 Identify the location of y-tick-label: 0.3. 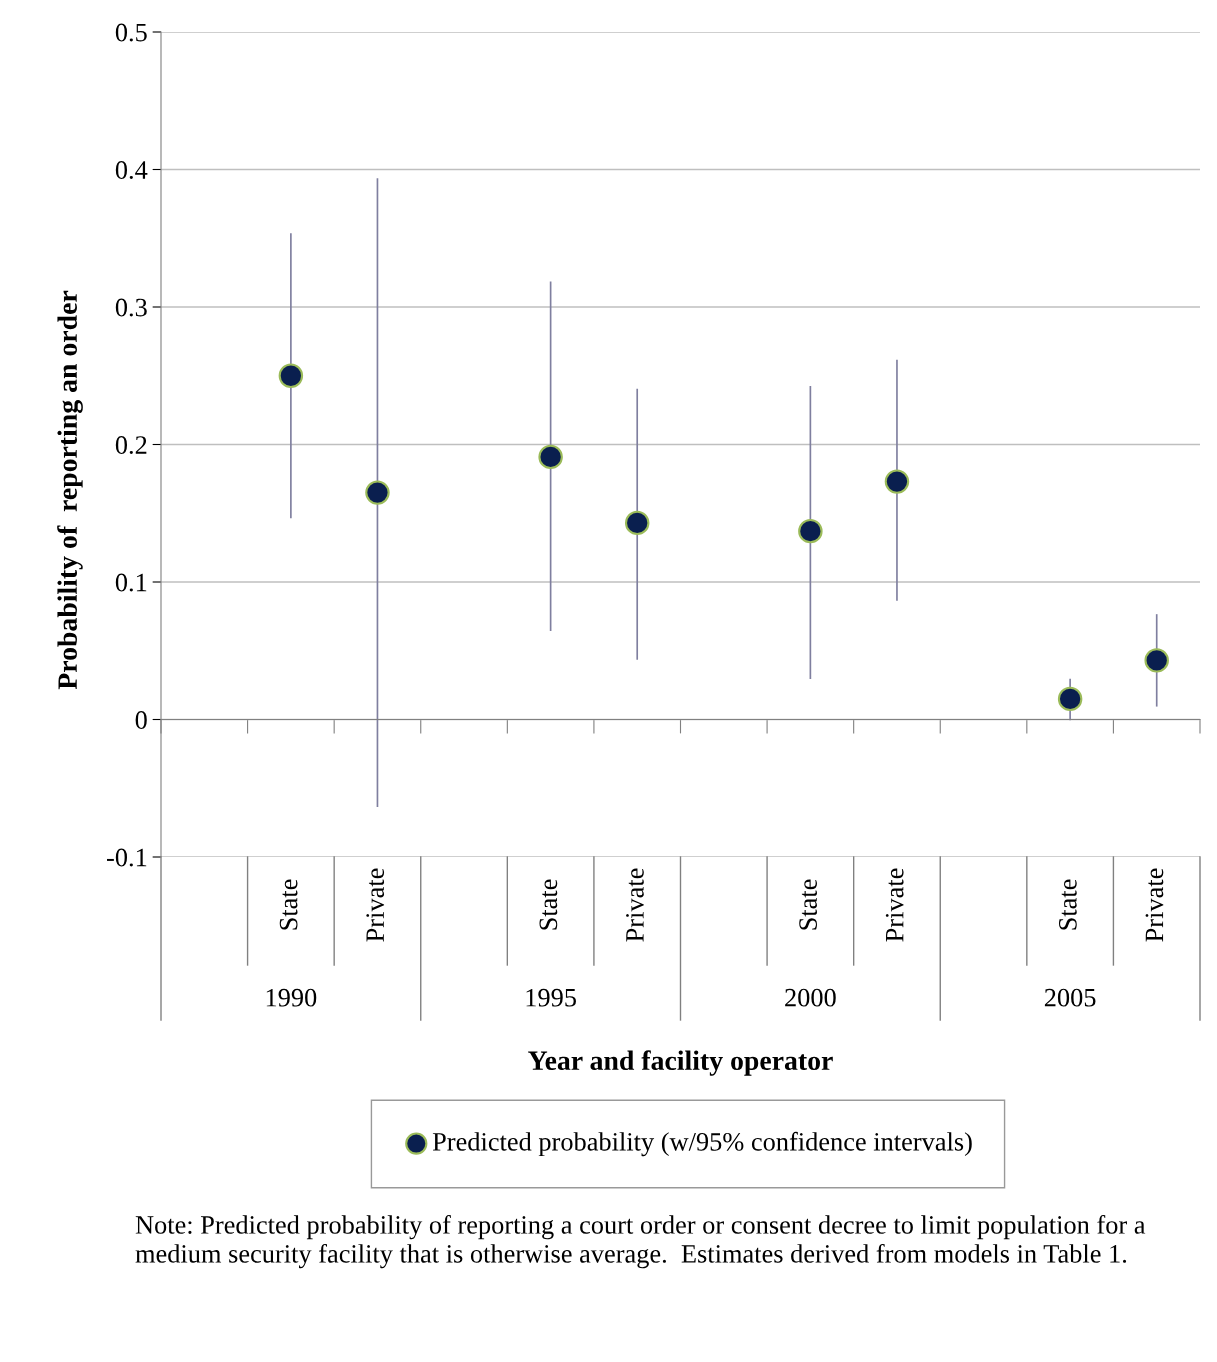
(131, 307).